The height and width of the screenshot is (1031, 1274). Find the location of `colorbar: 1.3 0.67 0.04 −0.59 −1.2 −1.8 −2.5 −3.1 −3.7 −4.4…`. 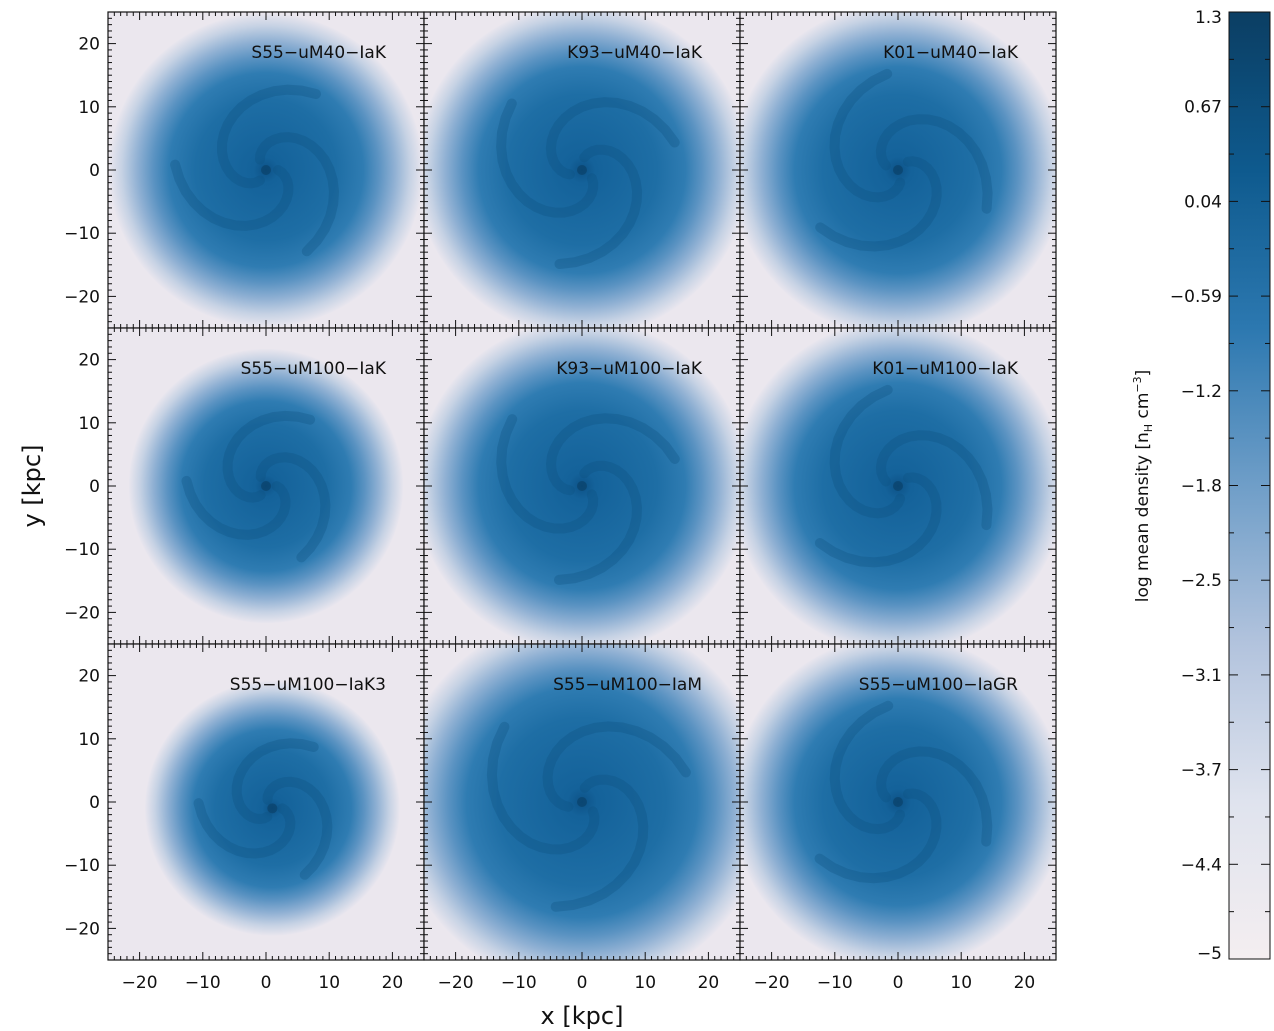

colorbar: 1.3 0.67 0.04 −0.59 −1.2 −1.8 −2.5 −3.1 −3.7 −4.4… is located at coordinates (1201, 486).